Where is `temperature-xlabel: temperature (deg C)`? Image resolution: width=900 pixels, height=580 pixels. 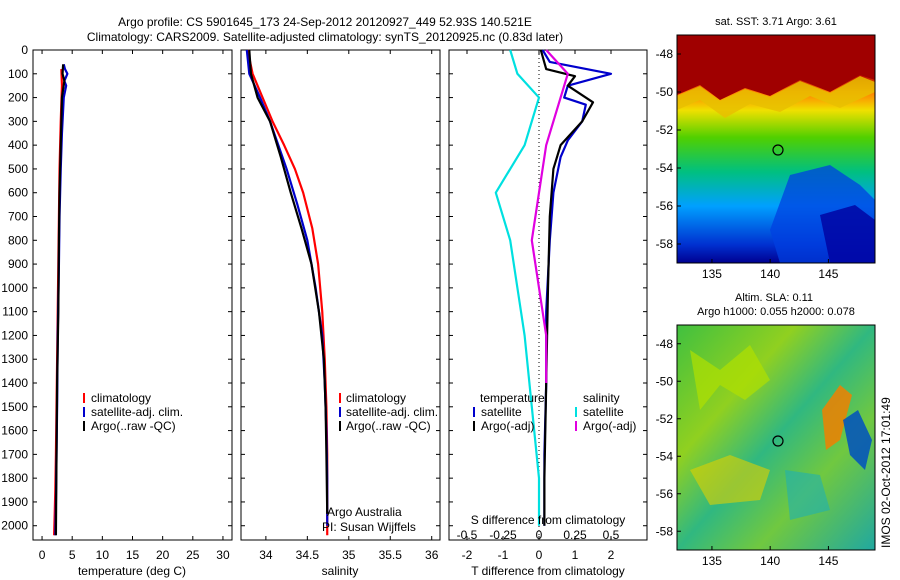 temperature-xlabel: temperature (deg C) is located at coordinates (132, 571).